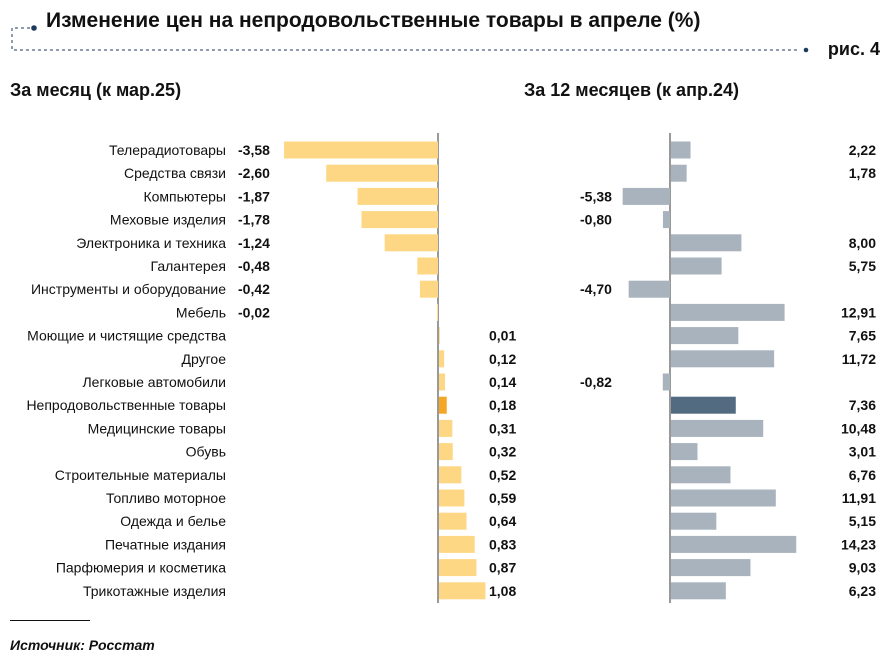 Image resolution: width=892 pixels, height=660 pixels. I want to click on yearly-value-label: 10,48, so click(858, 428).